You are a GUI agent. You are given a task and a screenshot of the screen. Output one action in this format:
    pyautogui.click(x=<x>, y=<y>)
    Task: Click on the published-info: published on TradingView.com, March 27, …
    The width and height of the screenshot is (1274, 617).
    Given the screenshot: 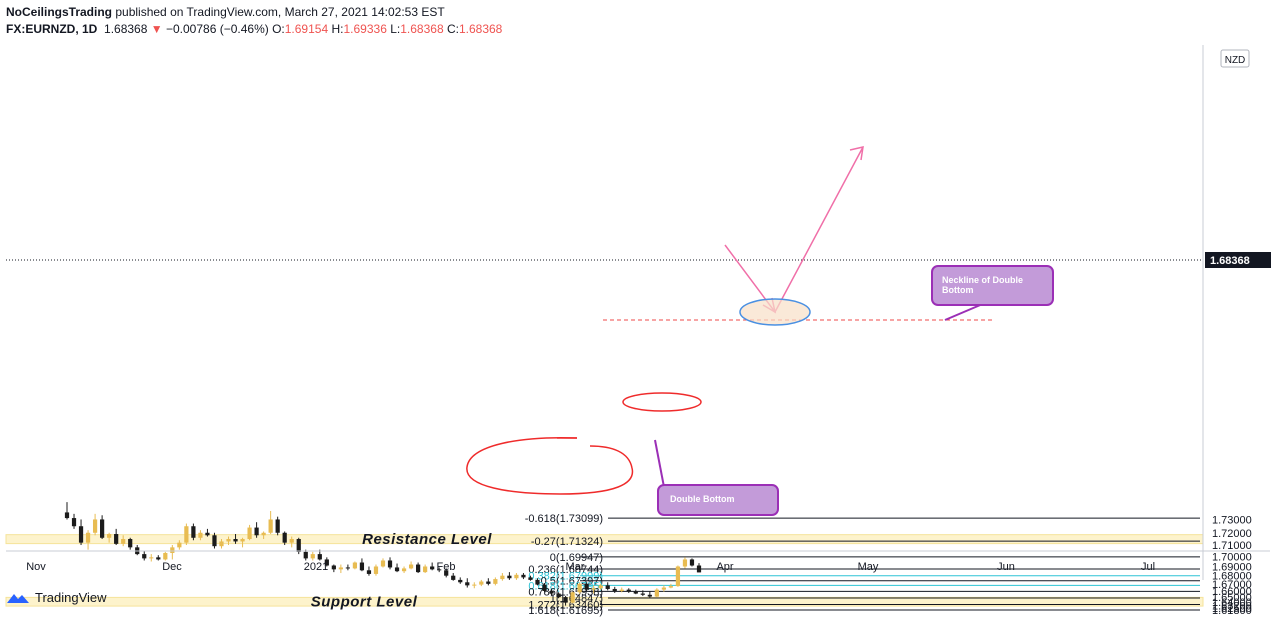 What is the action you would take?
    pyautogui.click(x=280, y=12)
    